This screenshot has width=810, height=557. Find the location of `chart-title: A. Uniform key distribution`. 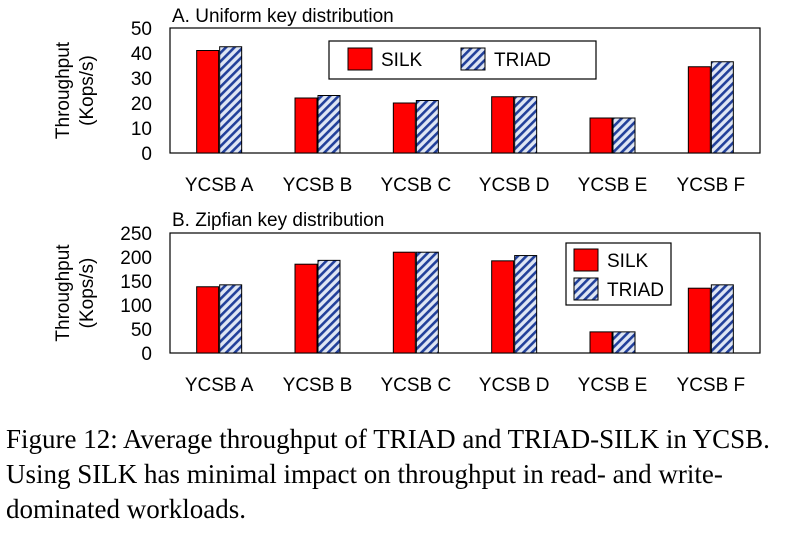

chart-title: A. Uniform key distribution is located at coordinates (283, 16).